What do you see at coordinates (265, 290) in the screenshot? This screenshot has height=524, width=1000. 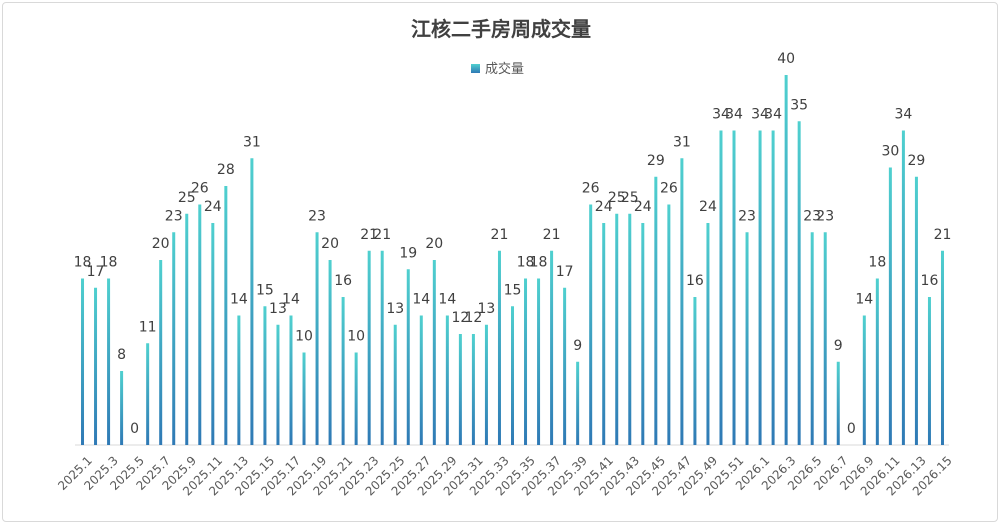 I see `bar-value-label: 15` at bounding box center [265, 290].